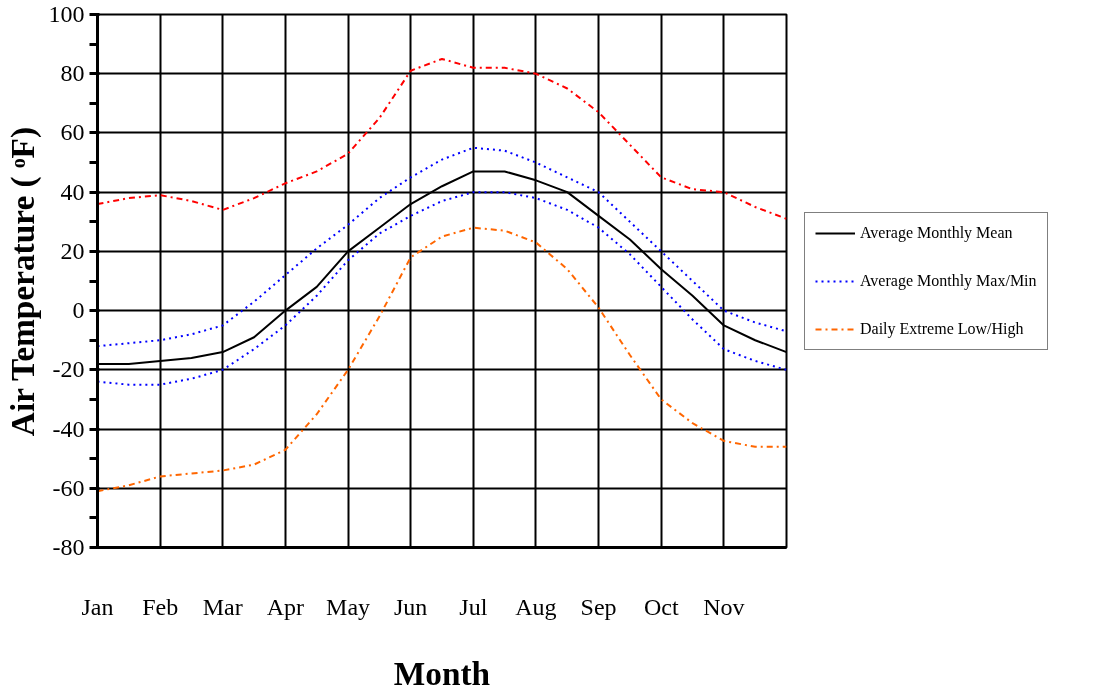 This screenshot has height=696, width=1111. I want to click on legend-label: Daily Extreme Low/High, so click(942, 328).